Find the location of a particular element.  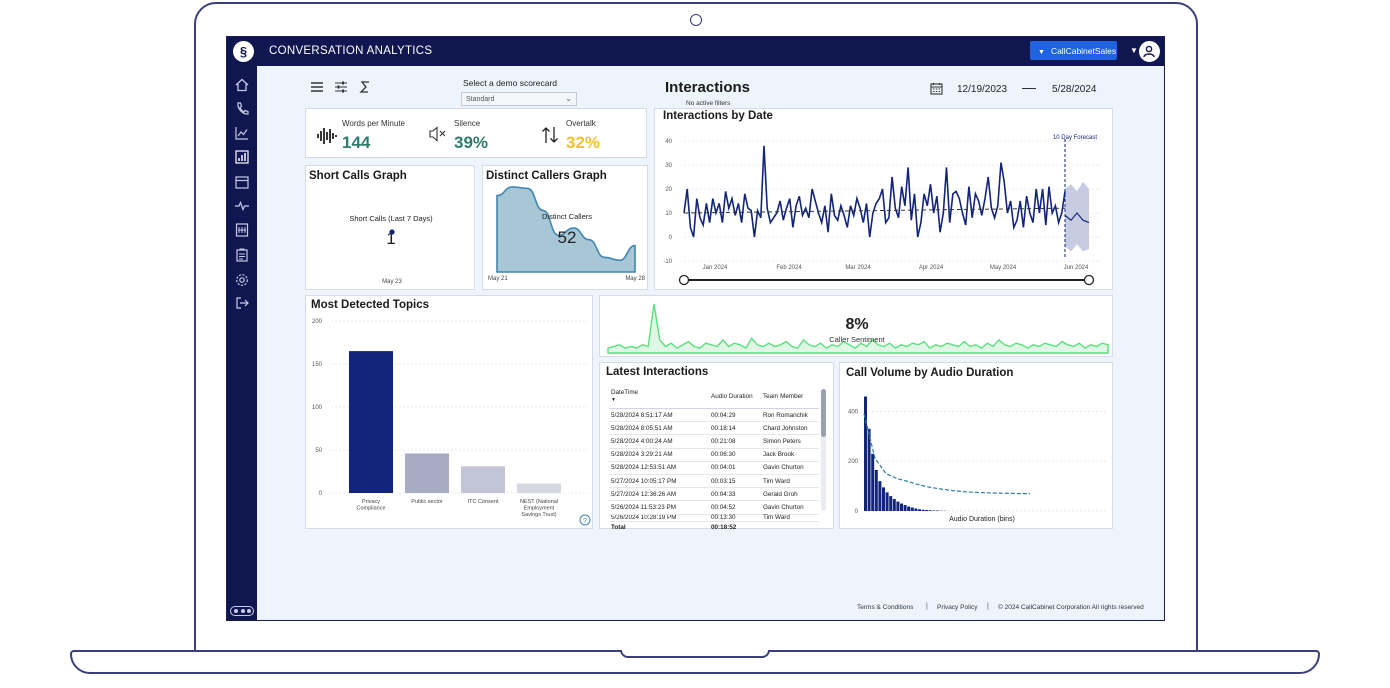

help-icon is located at coordinates (585, 520).